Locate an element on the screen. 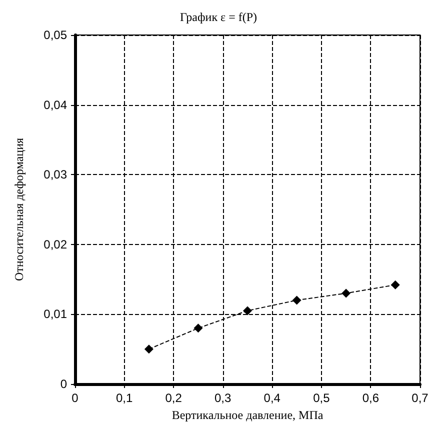 The height and width of the screenshot is (437, 437). x-tick-label: 0,5 is located at coordinates (321, 398).